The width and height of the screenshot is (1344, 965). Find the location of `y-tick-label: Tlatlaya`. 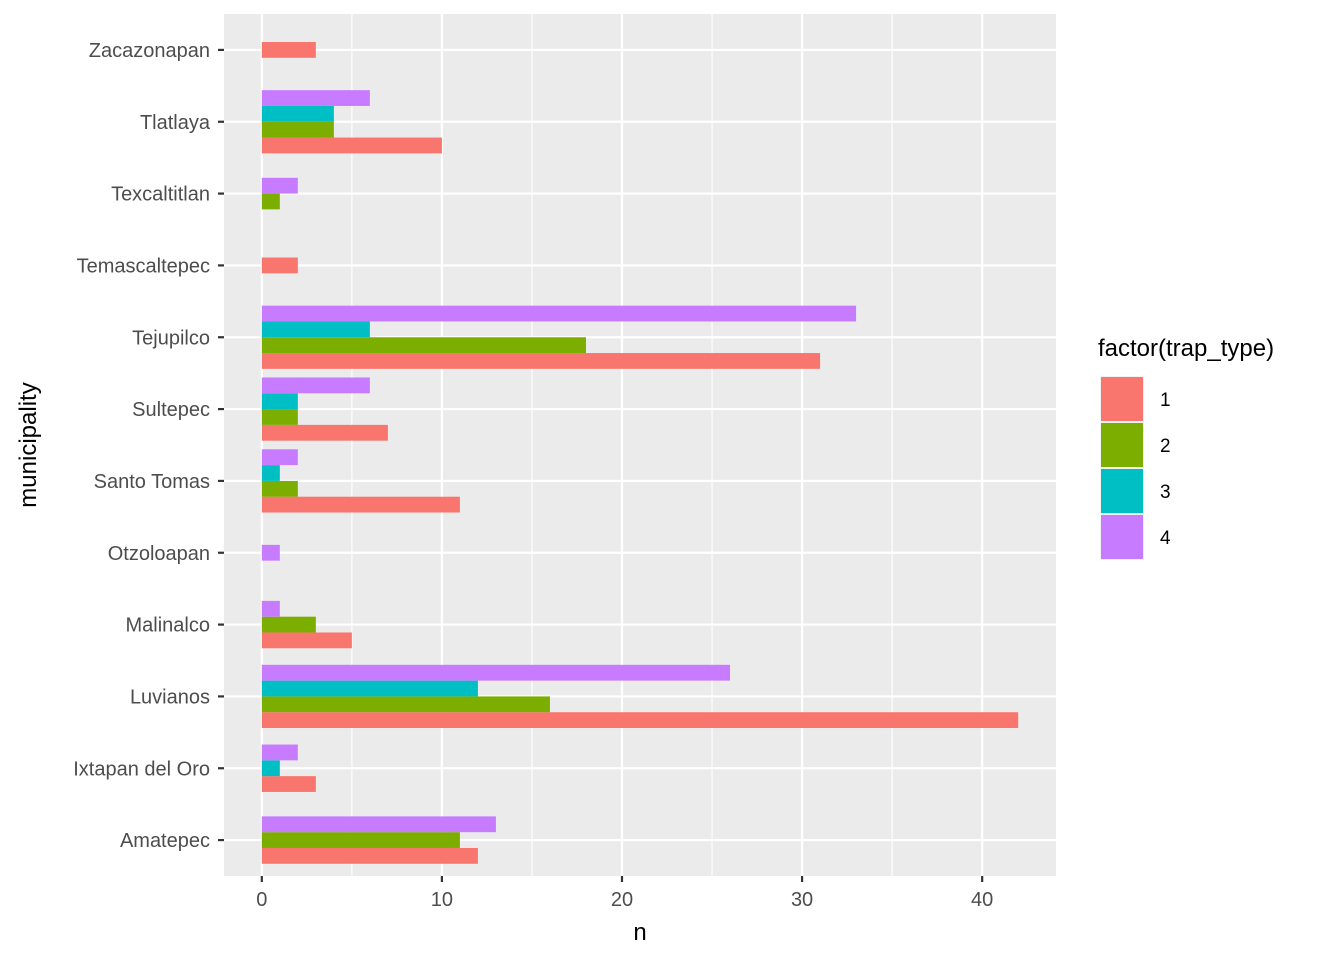

y-tick-label: Tlatlaya is located at coordinates (175, 123).